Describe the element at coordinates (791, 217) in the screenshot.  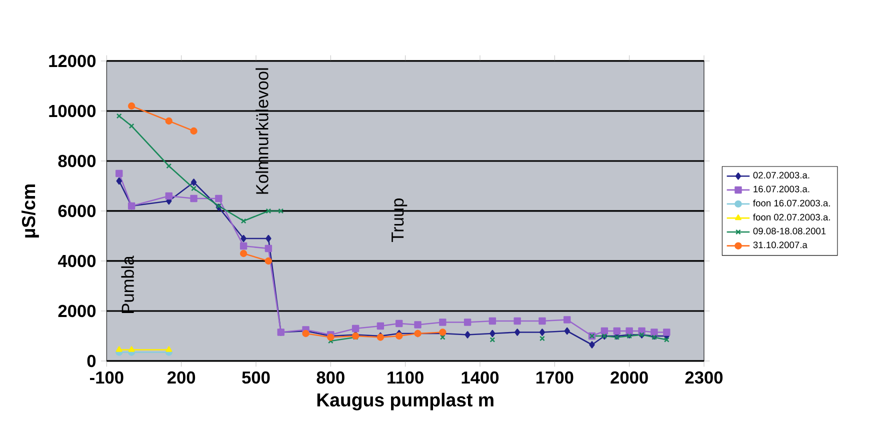
I see `legend-label: foon 02.07.2003.a.` at that location.